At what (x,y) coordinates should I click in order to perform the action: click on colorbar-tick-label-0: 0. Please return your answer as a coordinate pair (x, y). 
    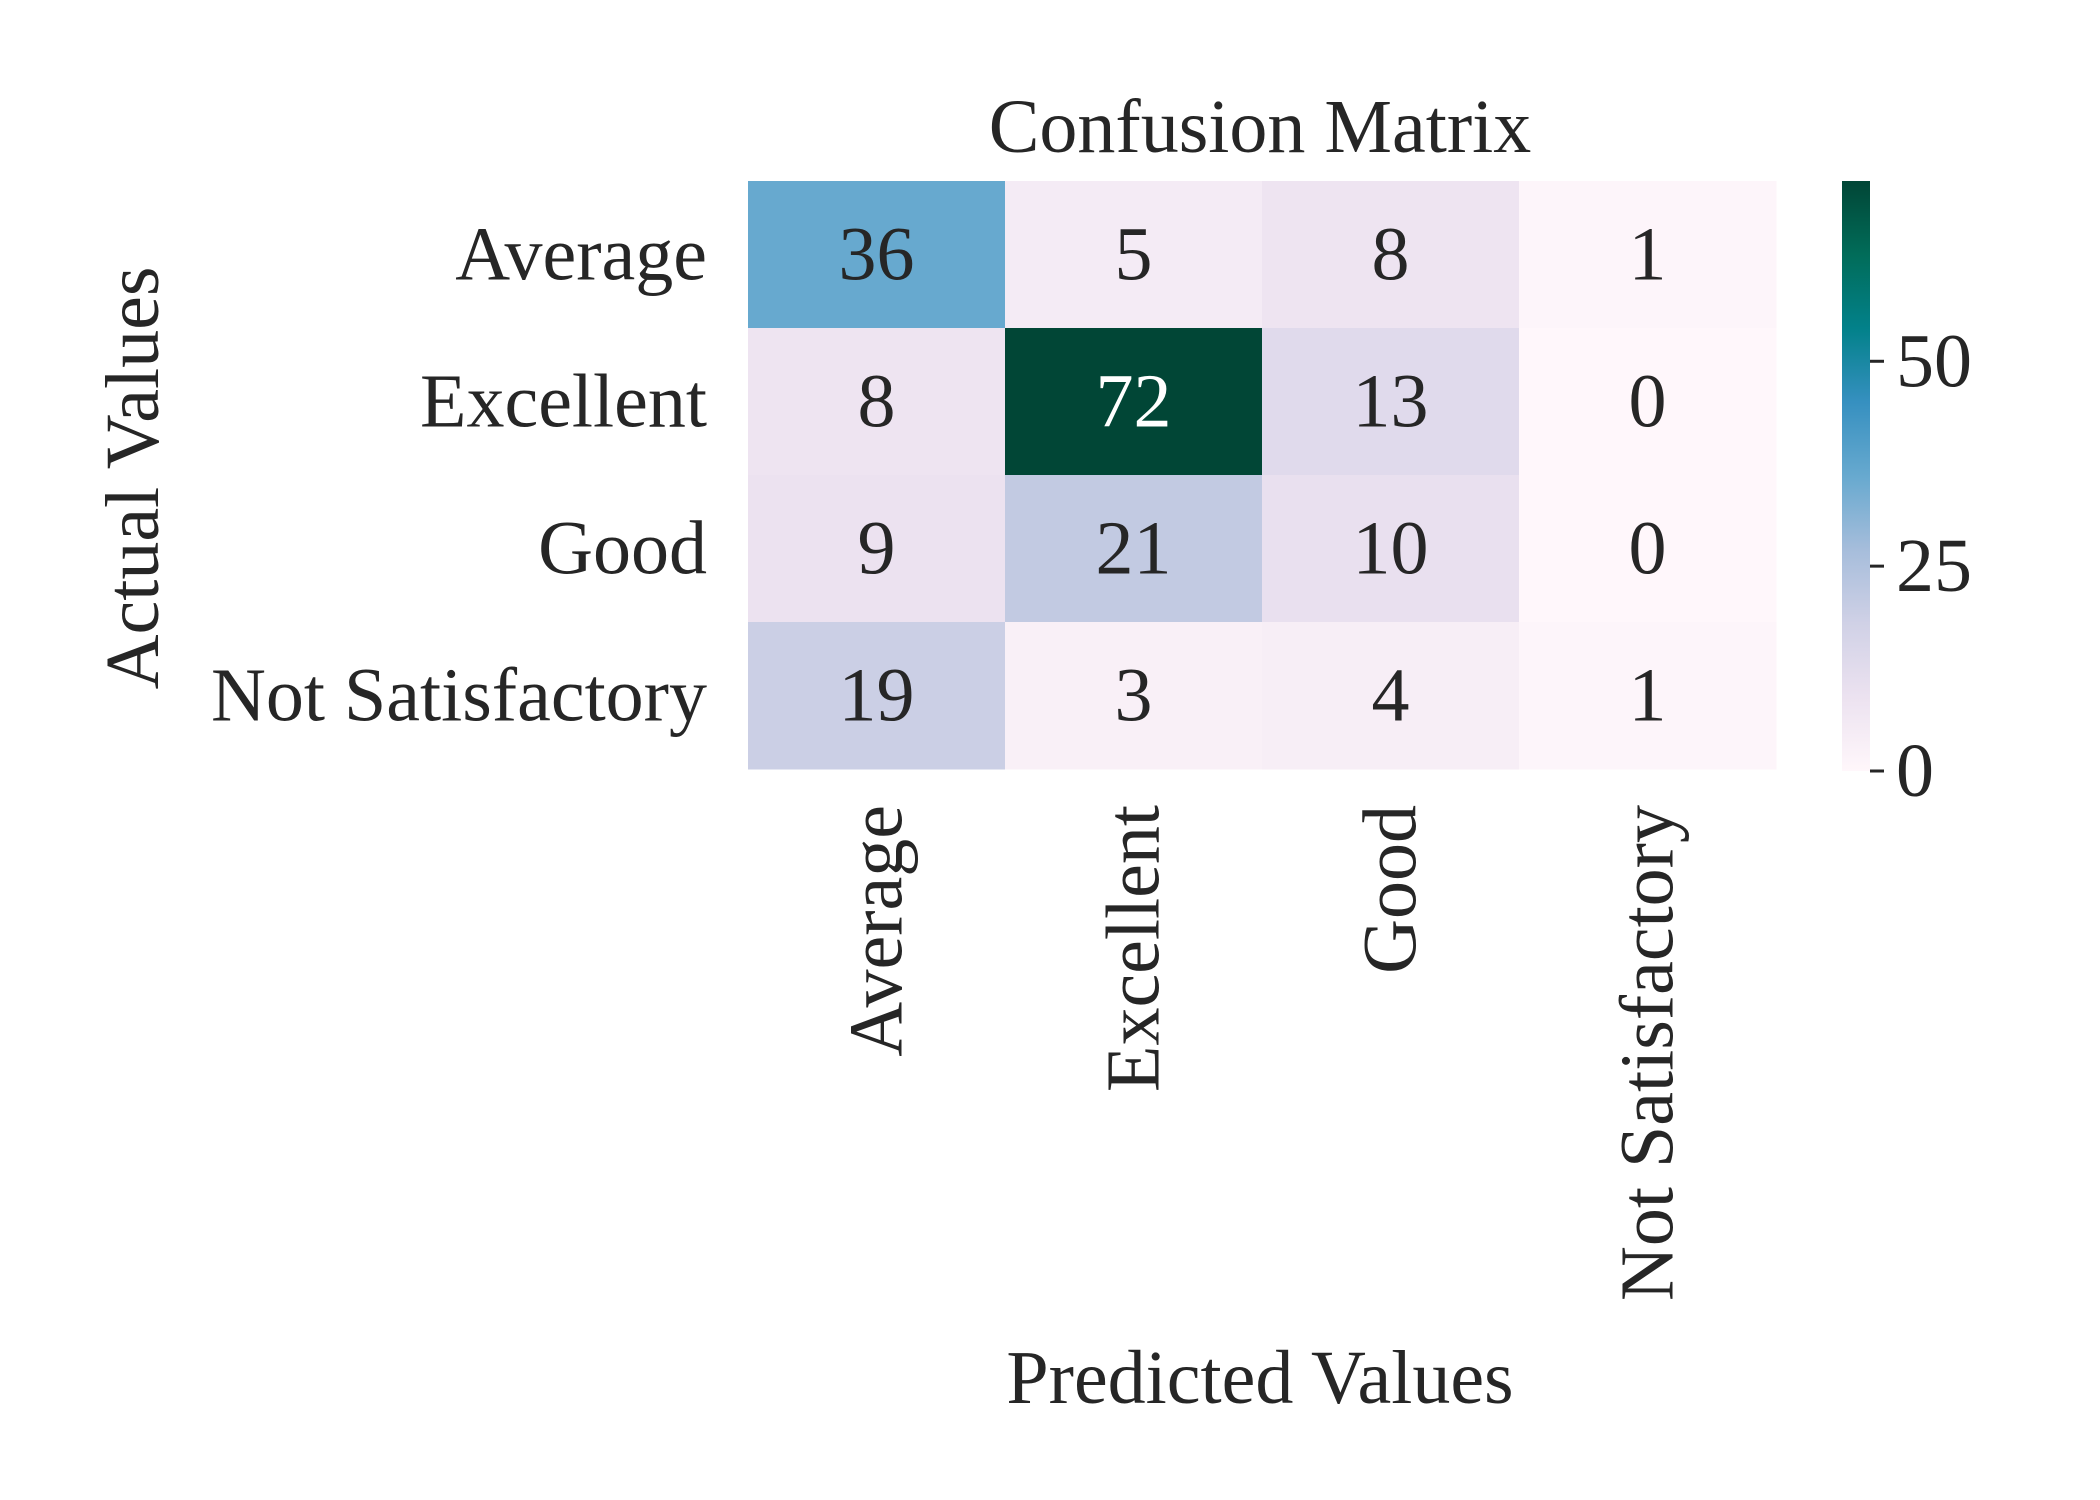
    Looking at the image, I should click on (1915, 771).